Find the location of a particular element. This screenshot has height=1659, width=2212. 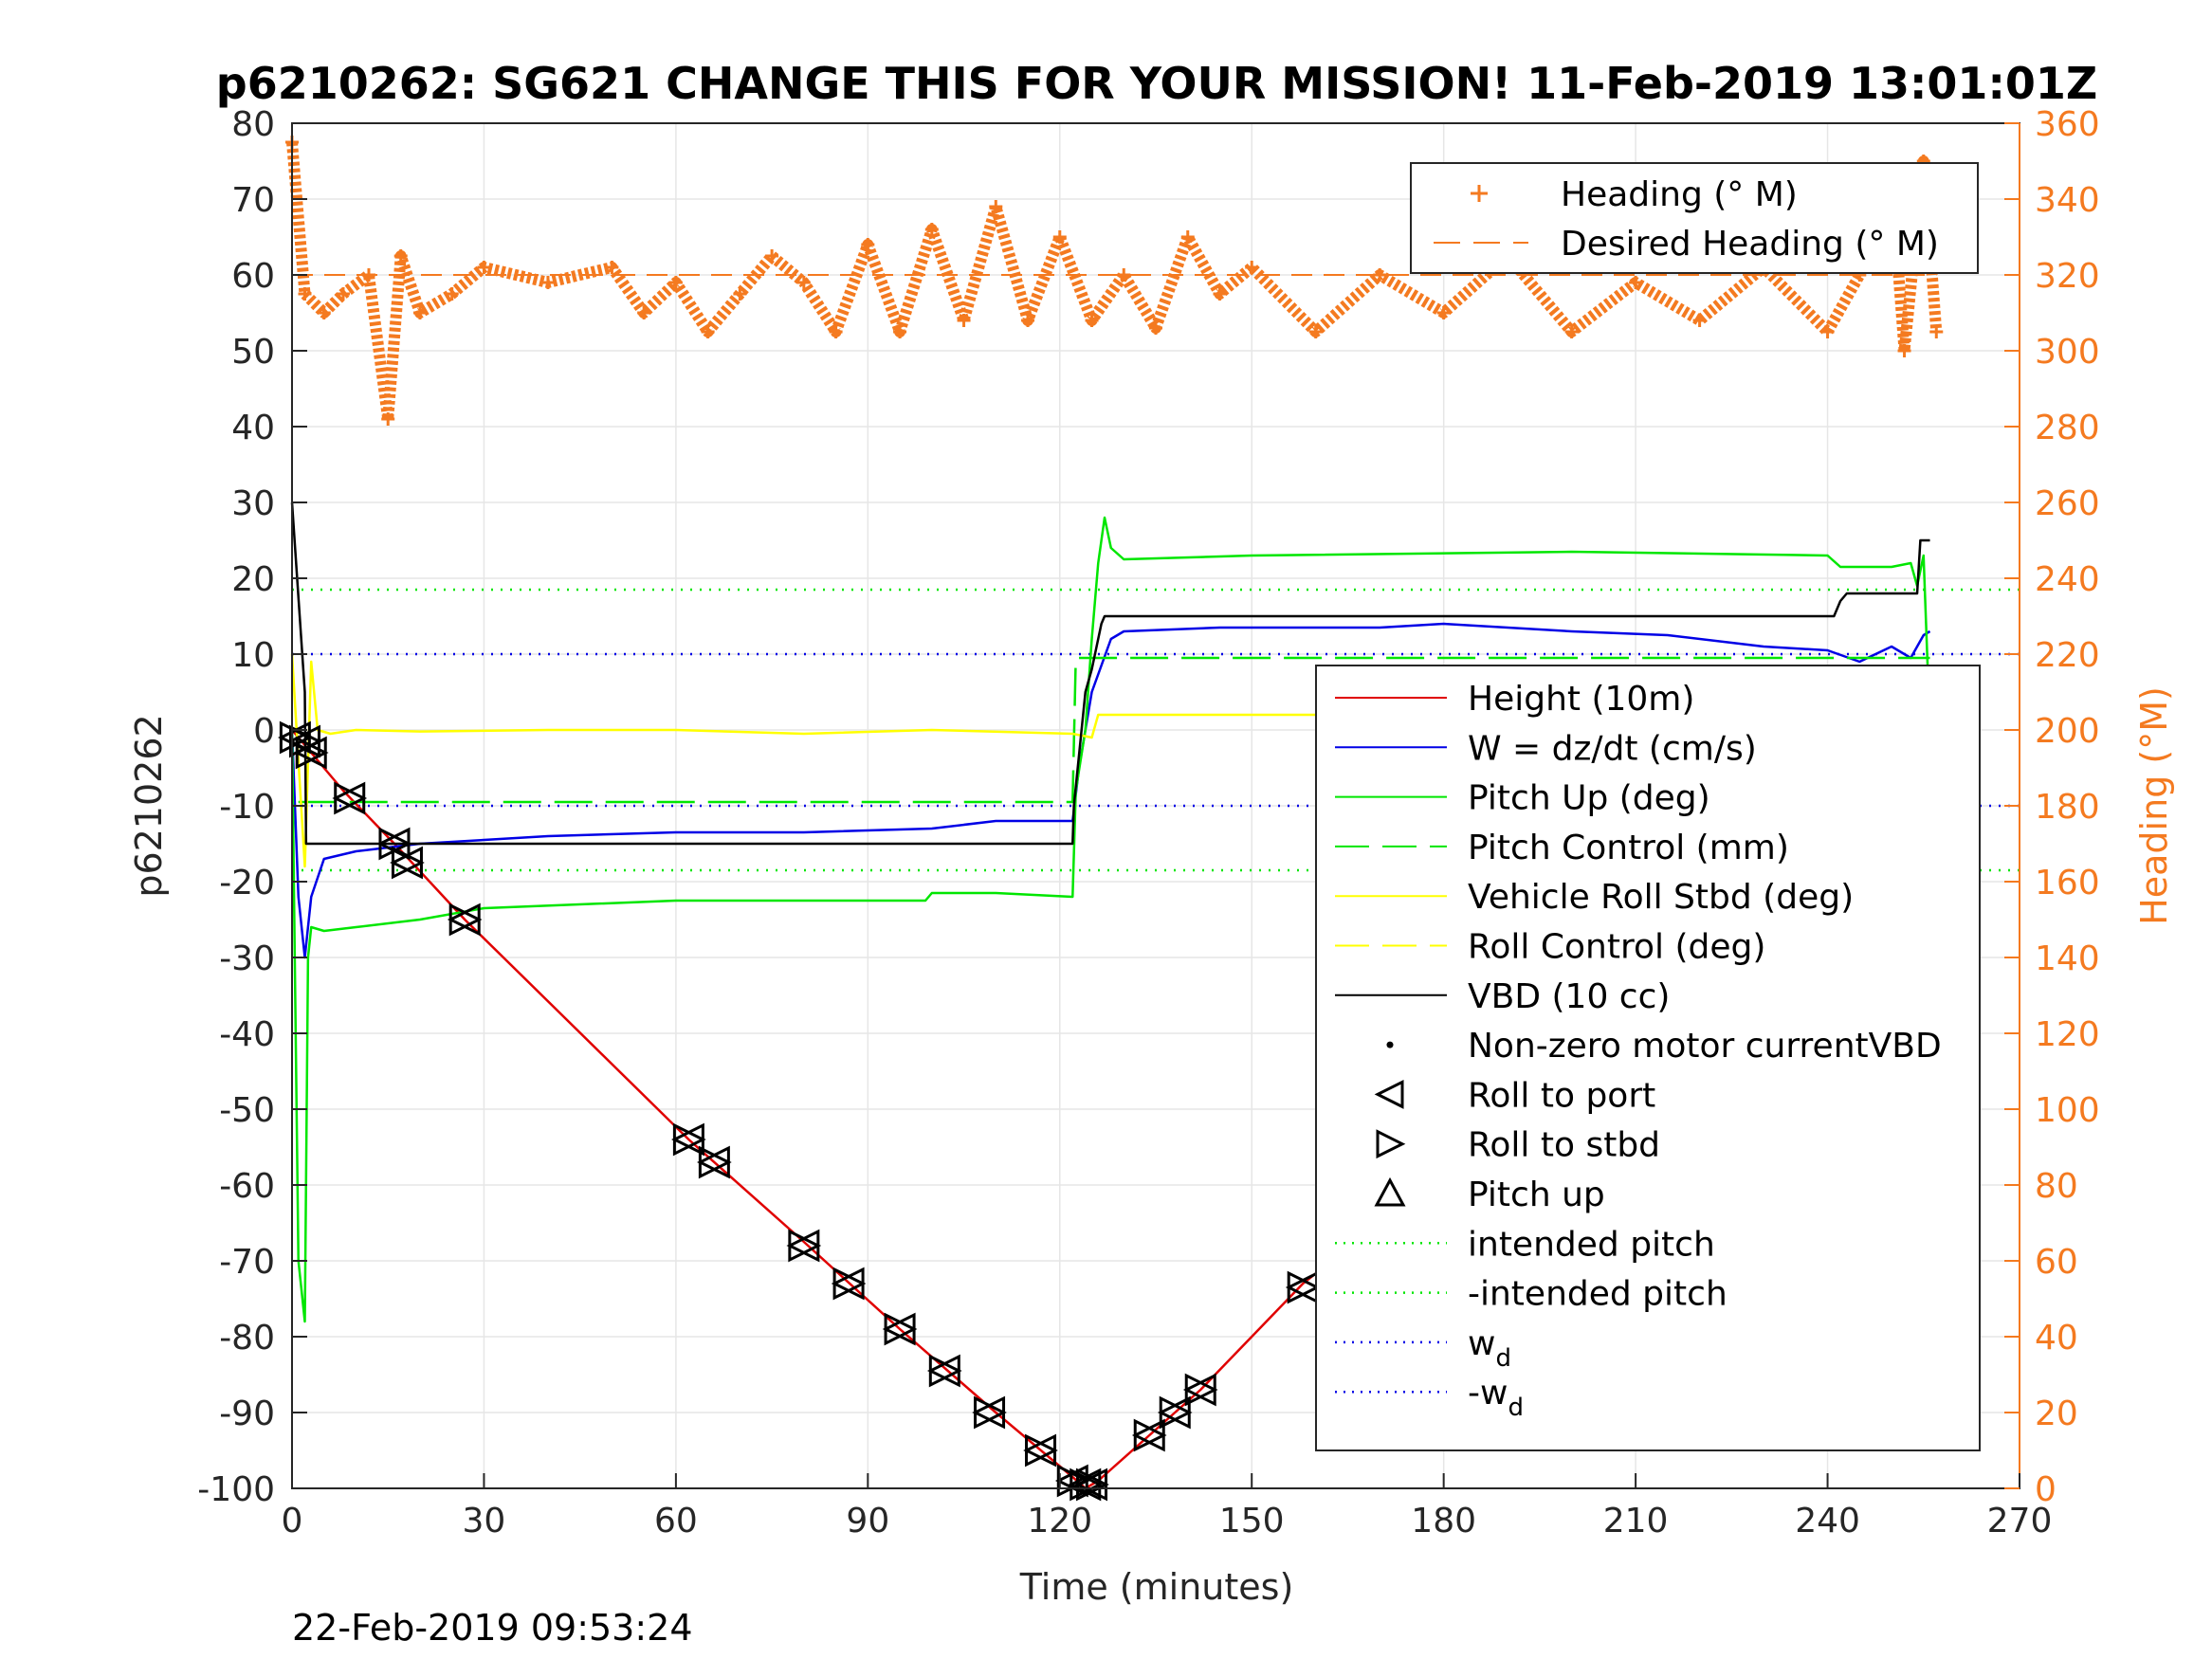

y-left-tick-label: 40 is located at coordinates (253, 428).